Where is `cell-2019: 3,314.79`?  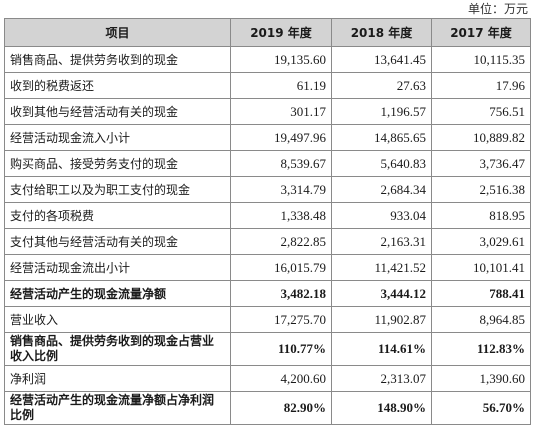
cell-2019: 3,314.79 is located at coordinates (281, 189).